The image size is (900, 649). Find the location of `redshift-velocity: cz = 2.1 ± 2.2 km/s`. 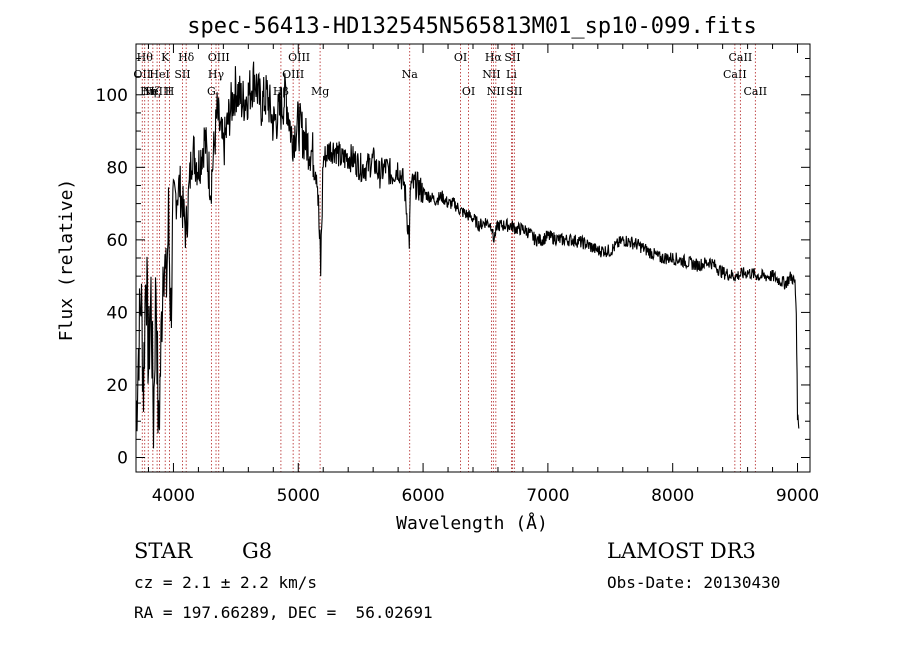

redshift-velocity: cz = 2.1 ± 2.2 km/s is located at coordinates (226, 582).